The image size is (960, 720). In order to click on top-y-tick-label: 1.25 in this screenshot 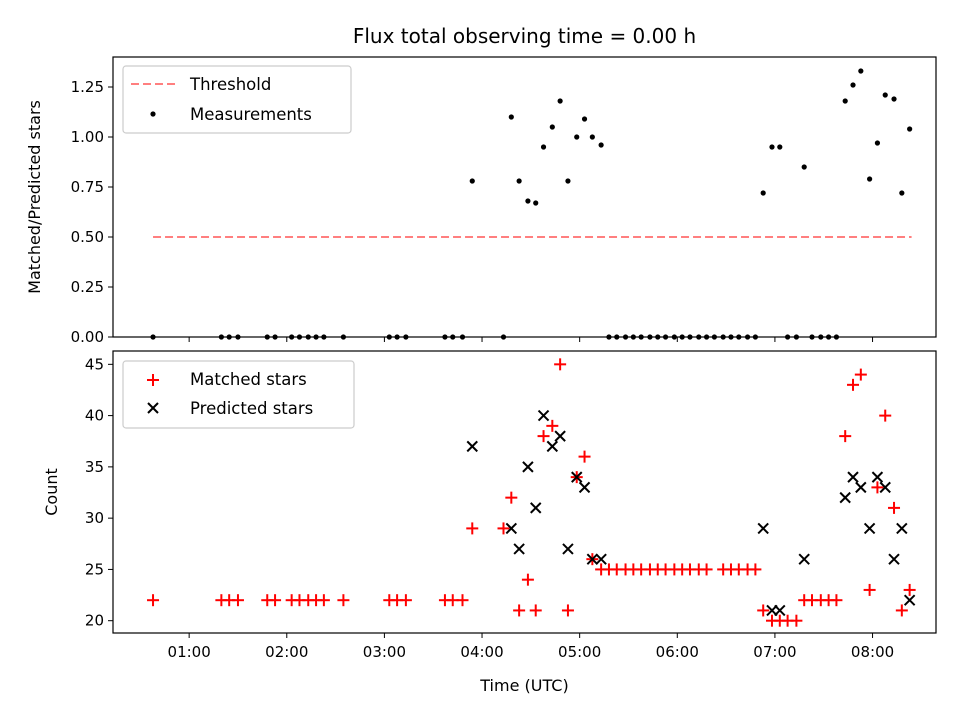, I will do `click(87, 87)`.